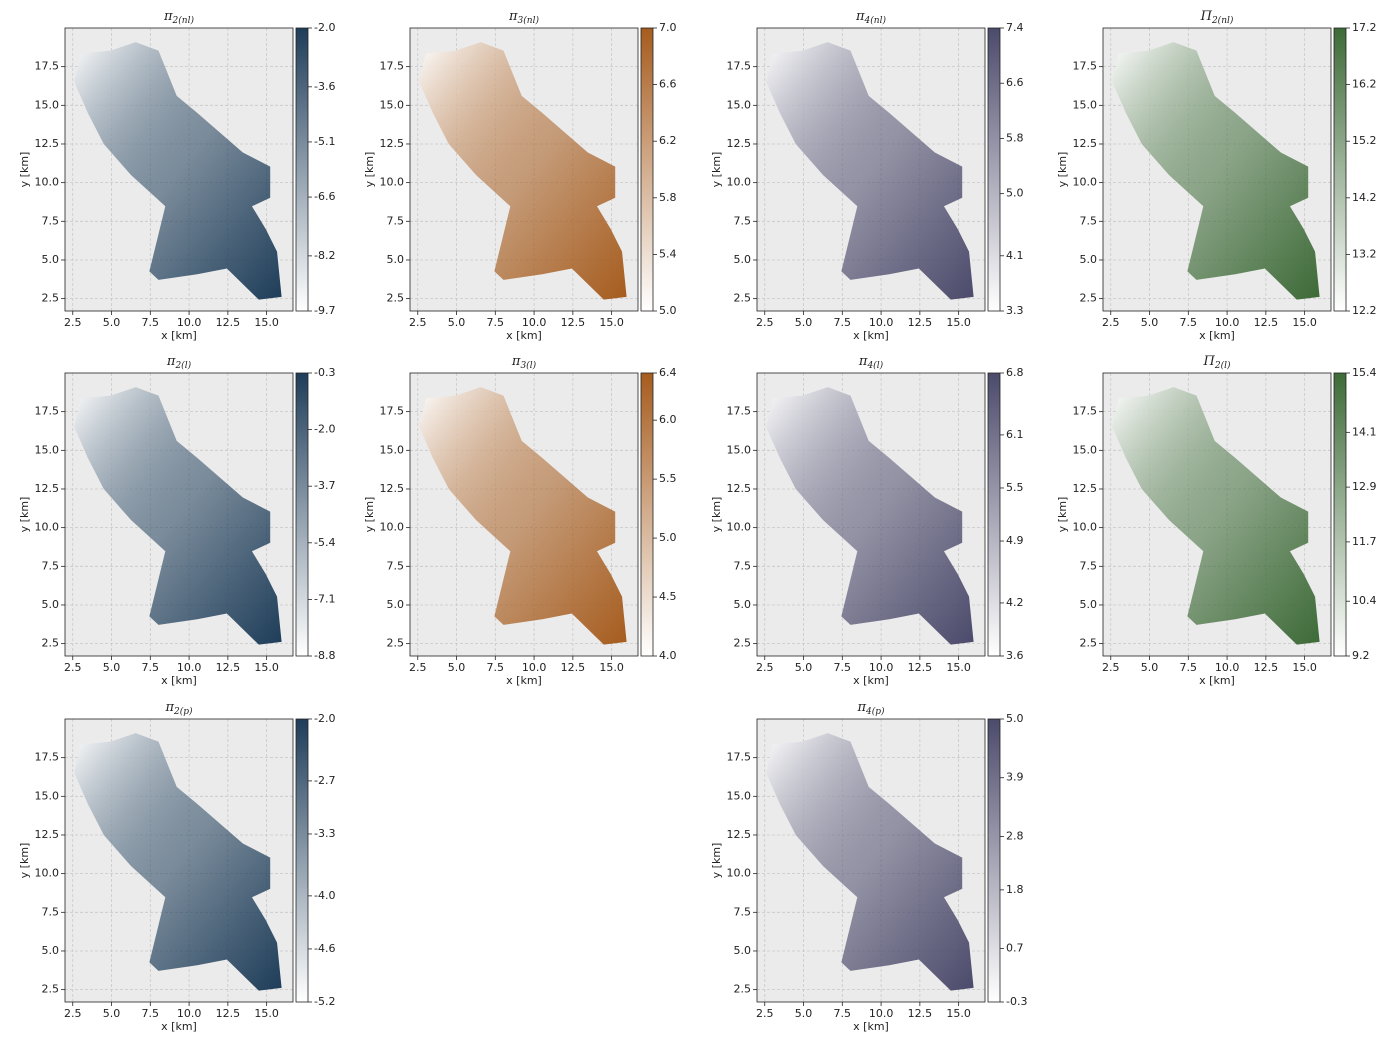 The width and height of the screenshot is (1388, 1041). Describe the element at coordinates (874, 365) in the screenshot. I see `title-subscript: 4(l)` at that location.